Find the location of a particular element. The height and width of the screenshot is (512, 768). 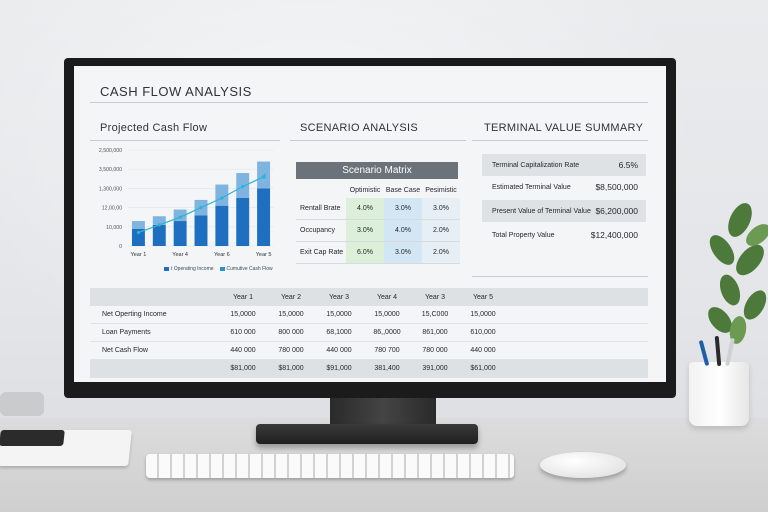

y-tick-label: 10,000 is located at coordinates (114, 228).